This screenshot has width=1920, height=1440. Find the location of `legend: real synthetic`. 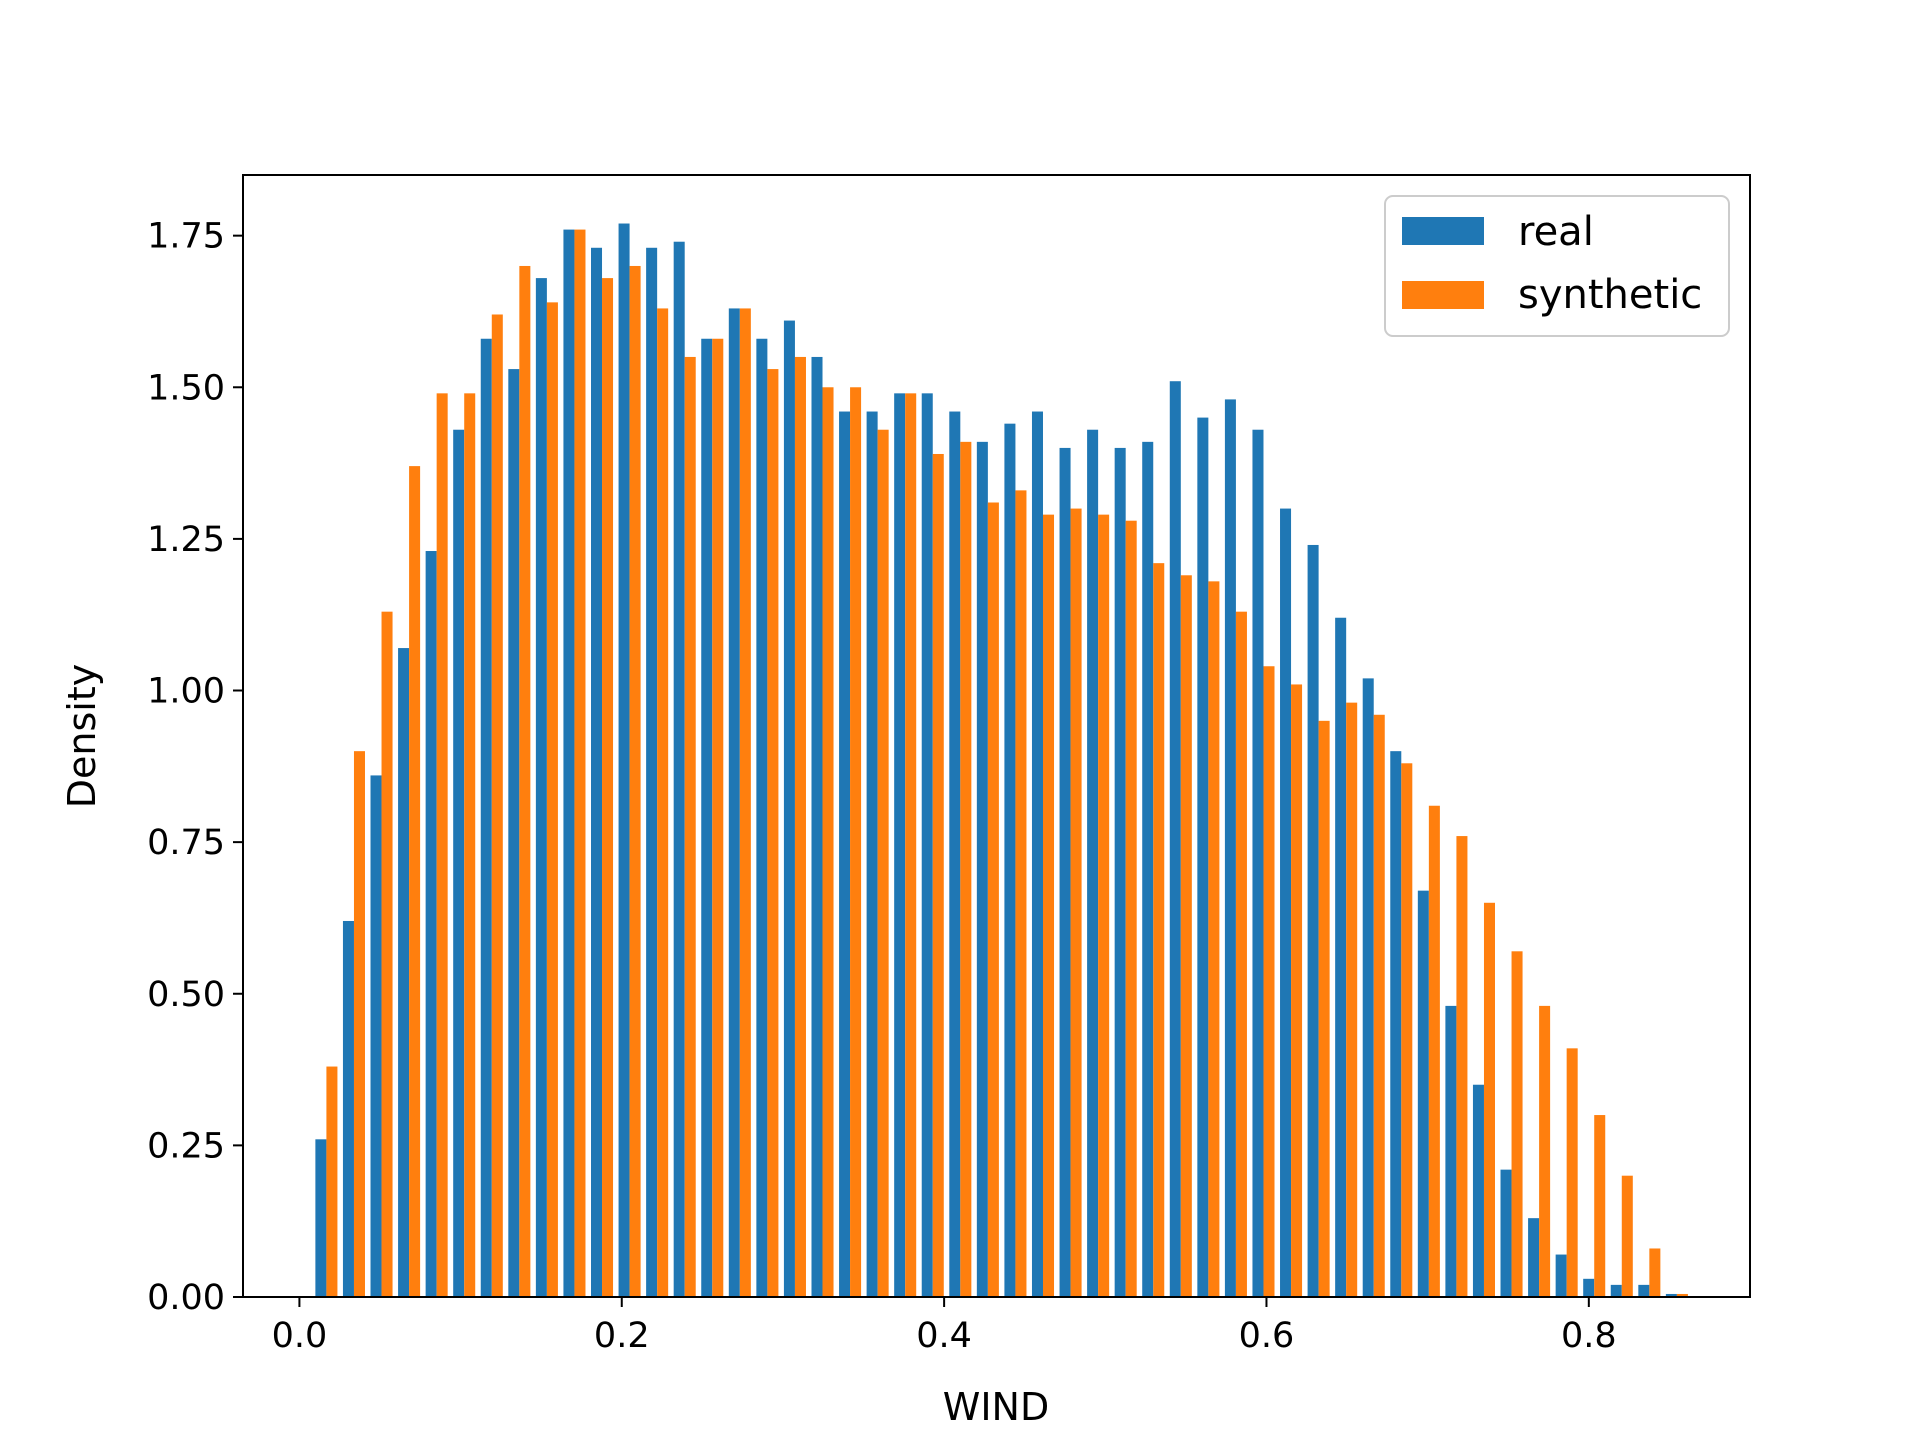

legend: real synthetic is located at coordinates (1557, 266).